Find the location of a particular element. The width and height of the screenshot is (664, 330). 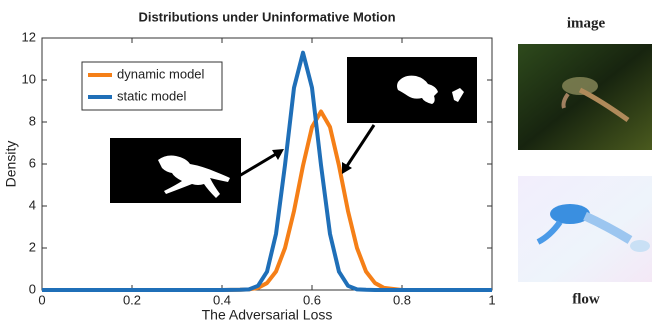

image-photo is located at coordinates (585, 97).